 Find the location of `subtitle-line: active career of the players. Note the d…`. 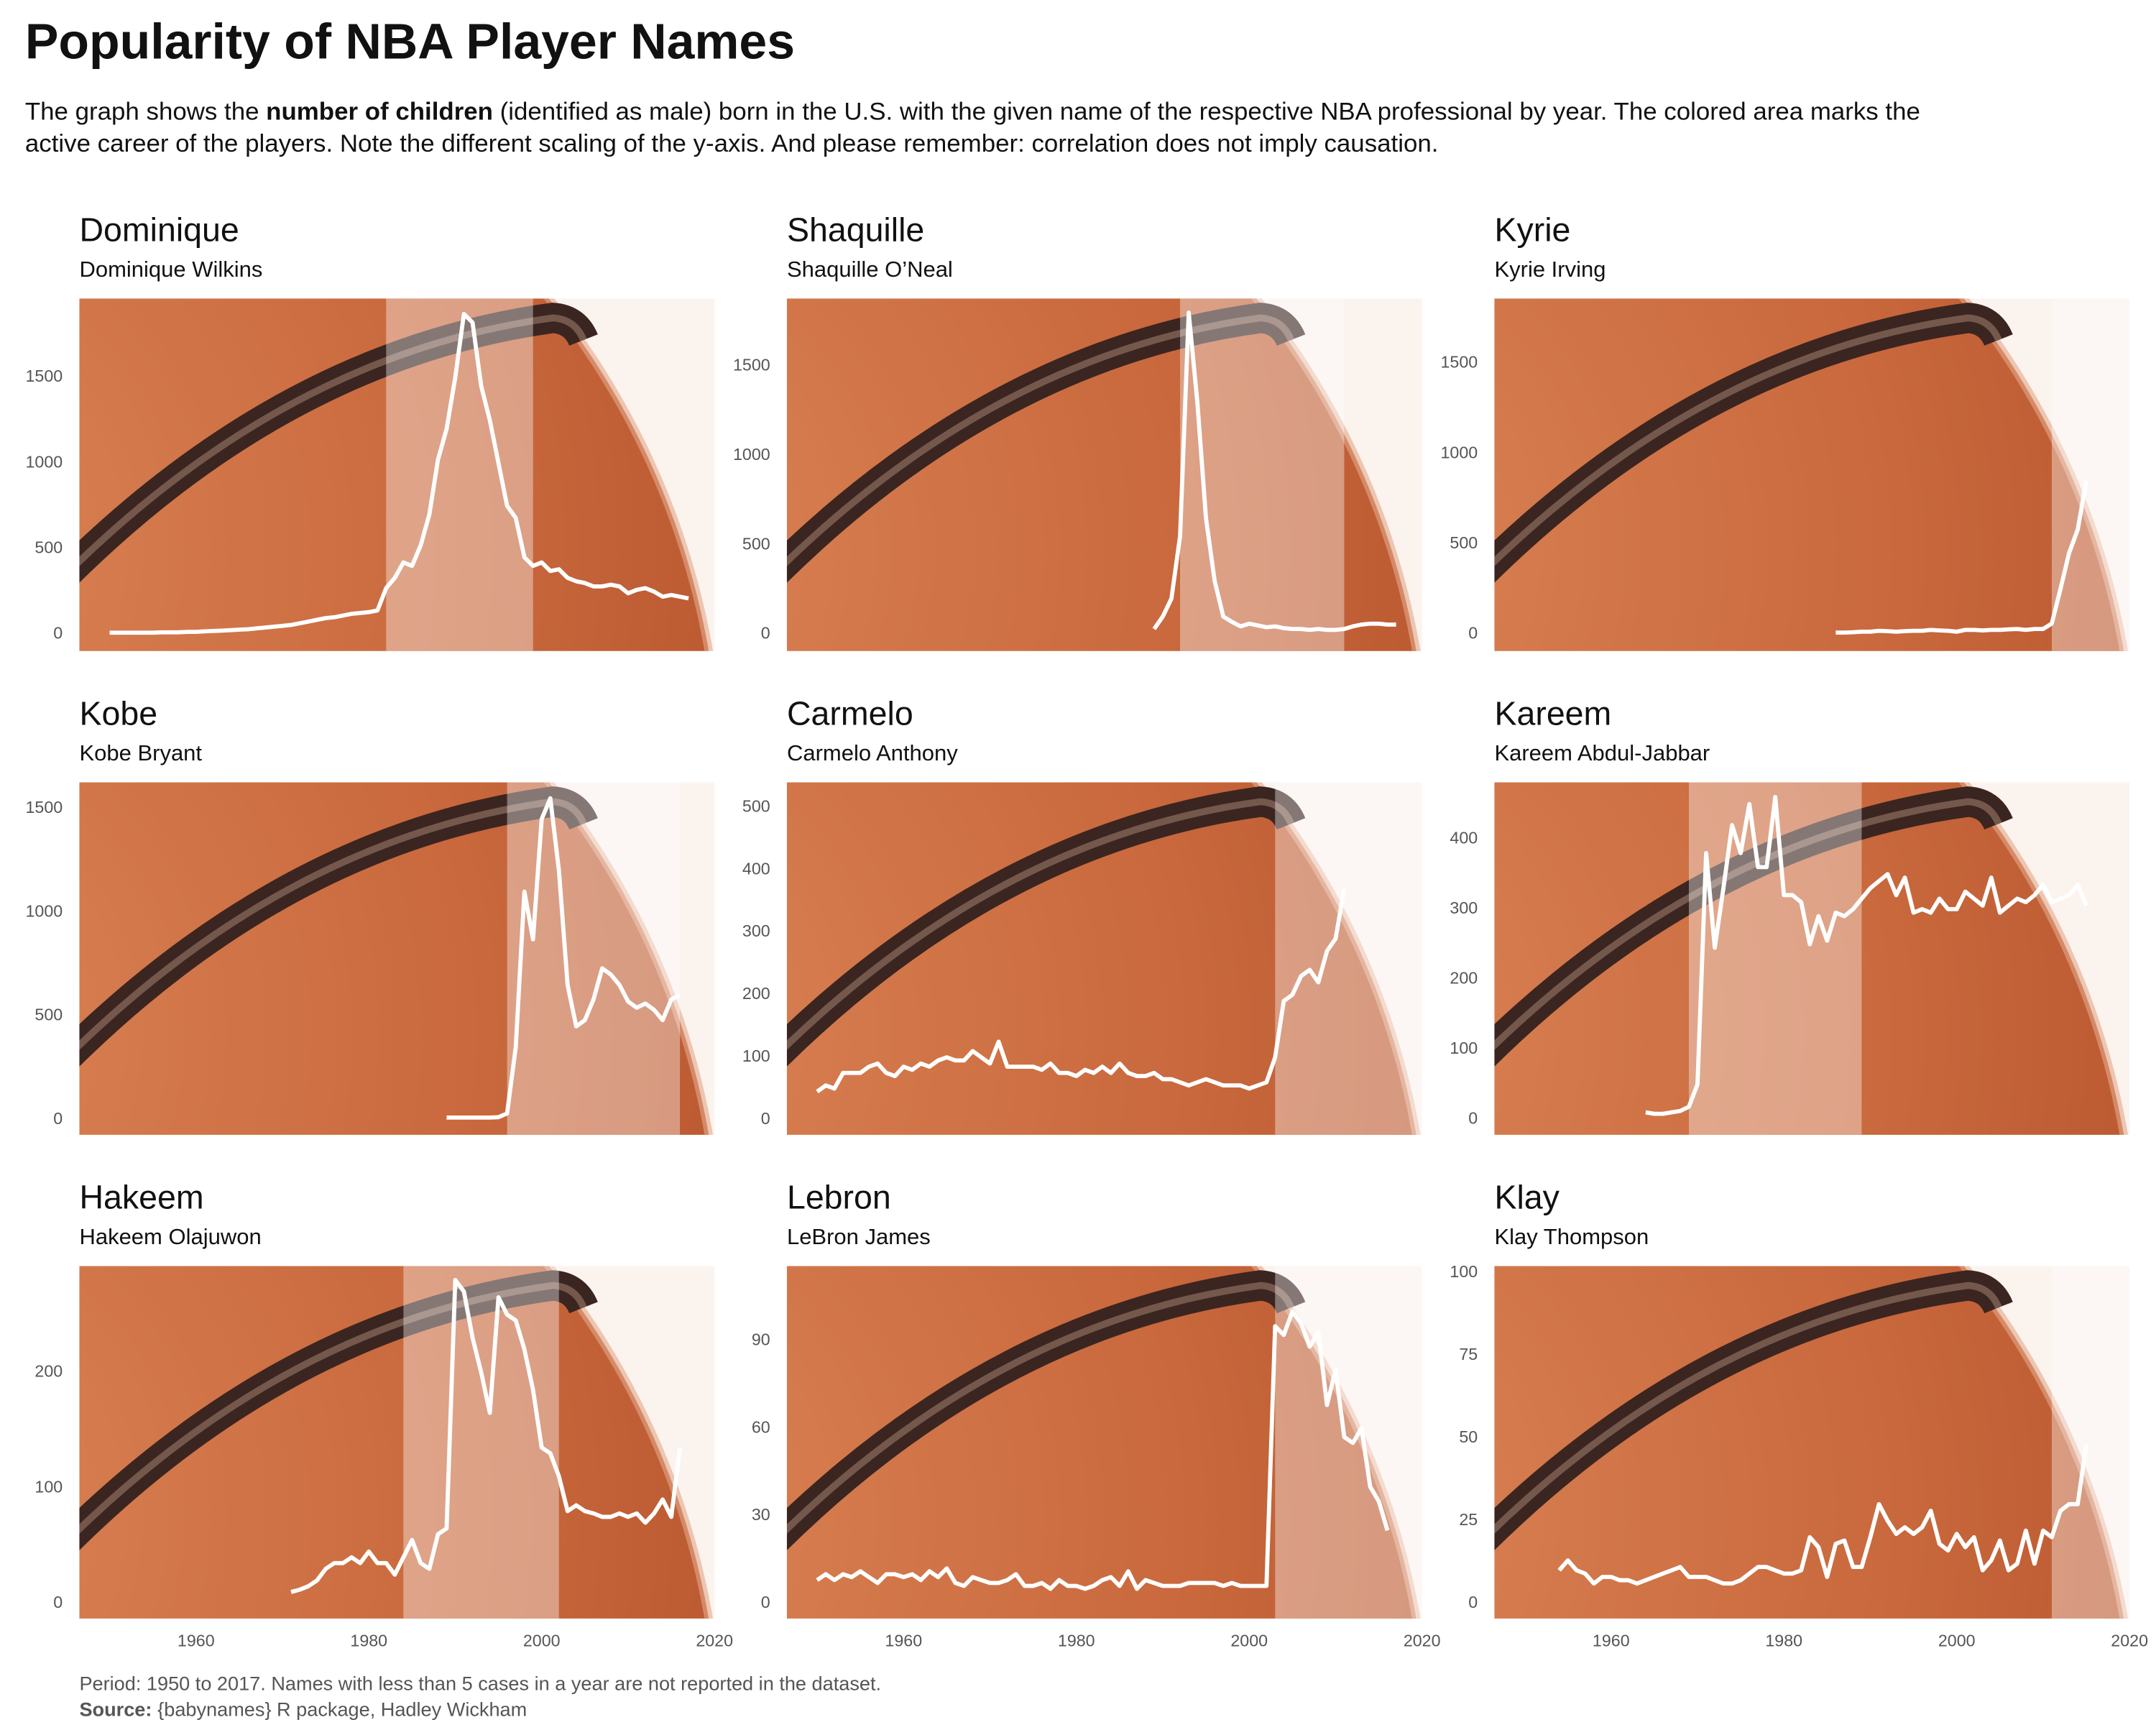

subtitle-line: active career of the players. Note the d… is located at coordinates (732, 143).